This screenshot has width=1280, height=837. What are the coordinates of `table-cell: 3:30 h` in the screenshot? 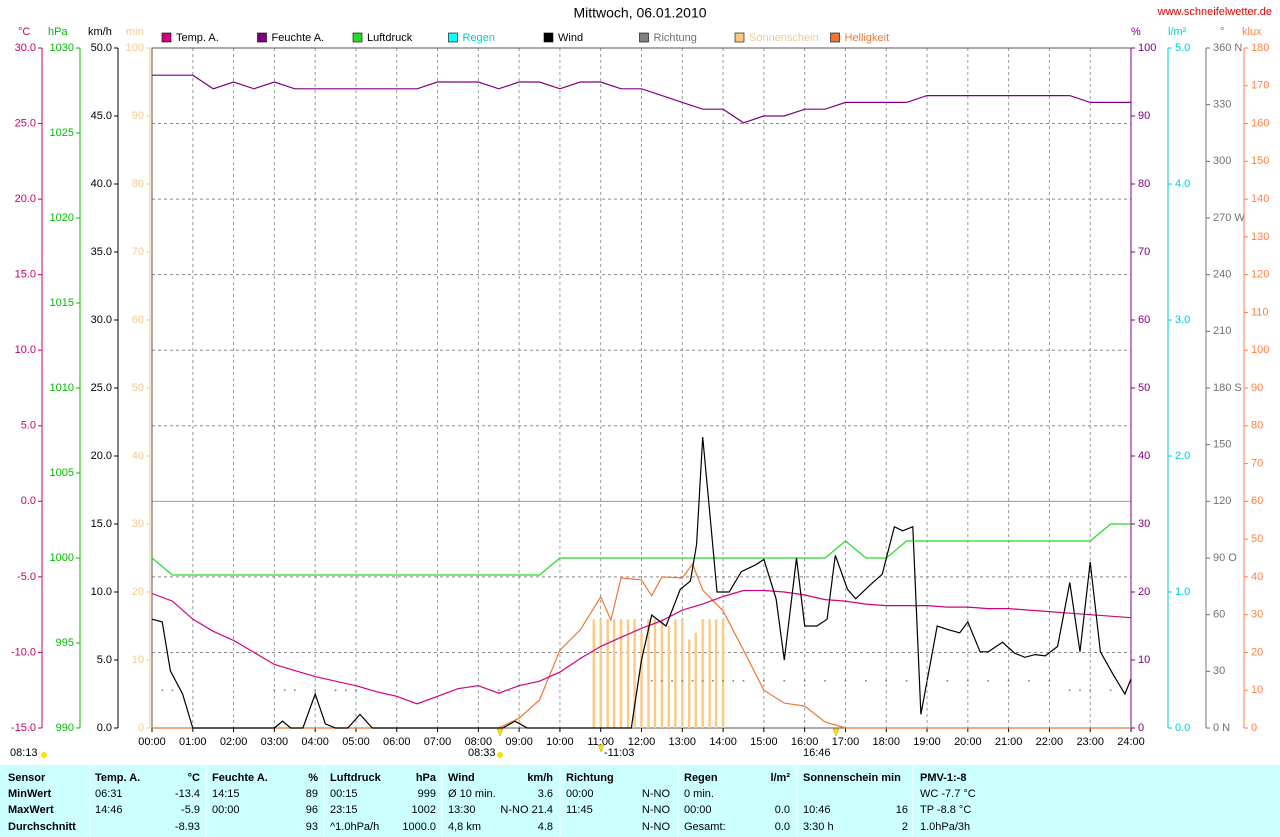 It's located at (818, 827).